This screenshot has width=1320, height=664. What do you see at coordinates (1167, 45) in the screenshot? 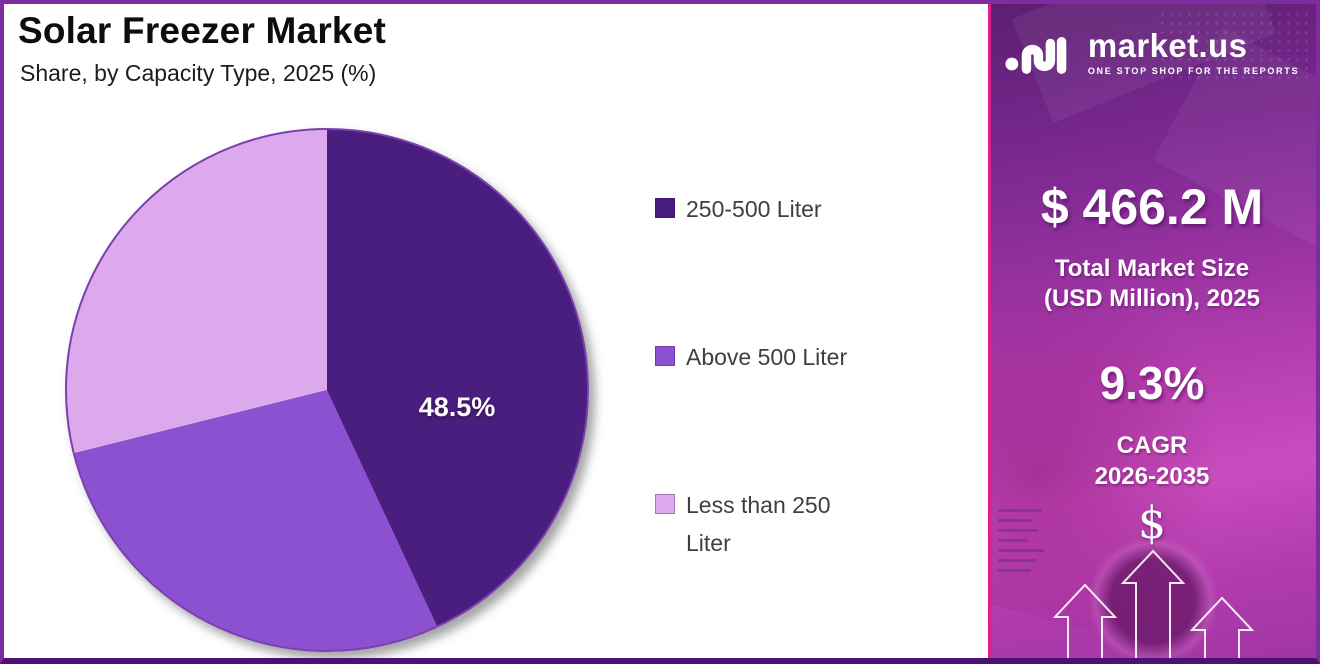
I see `brand-name: market.us` at bounding box center [1167, 45].